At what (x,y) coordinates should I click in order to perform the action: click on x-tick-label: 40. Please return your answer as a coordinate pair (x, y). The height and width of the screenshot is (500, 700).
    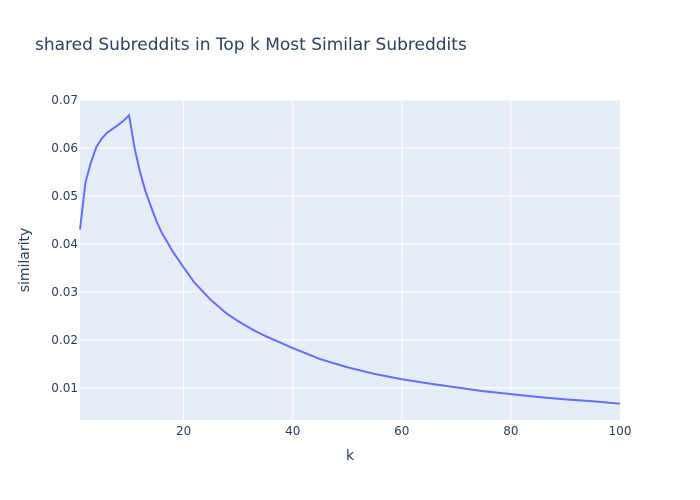
    Looking at the image, I should click on (292, 431).